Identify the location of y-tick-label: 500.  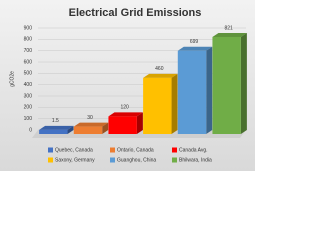
(28, 74).